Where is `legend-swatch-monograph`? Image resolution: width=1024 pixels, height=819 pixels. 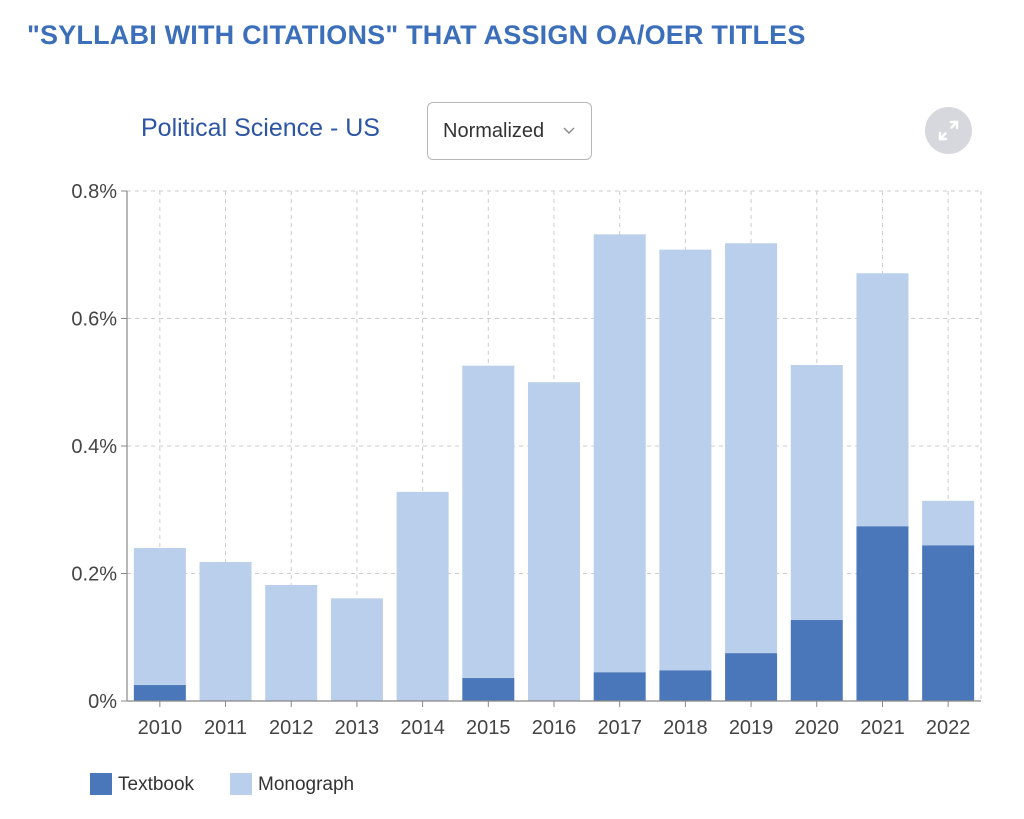 legend-swatch-monograph is located at coordinates (241, 784).